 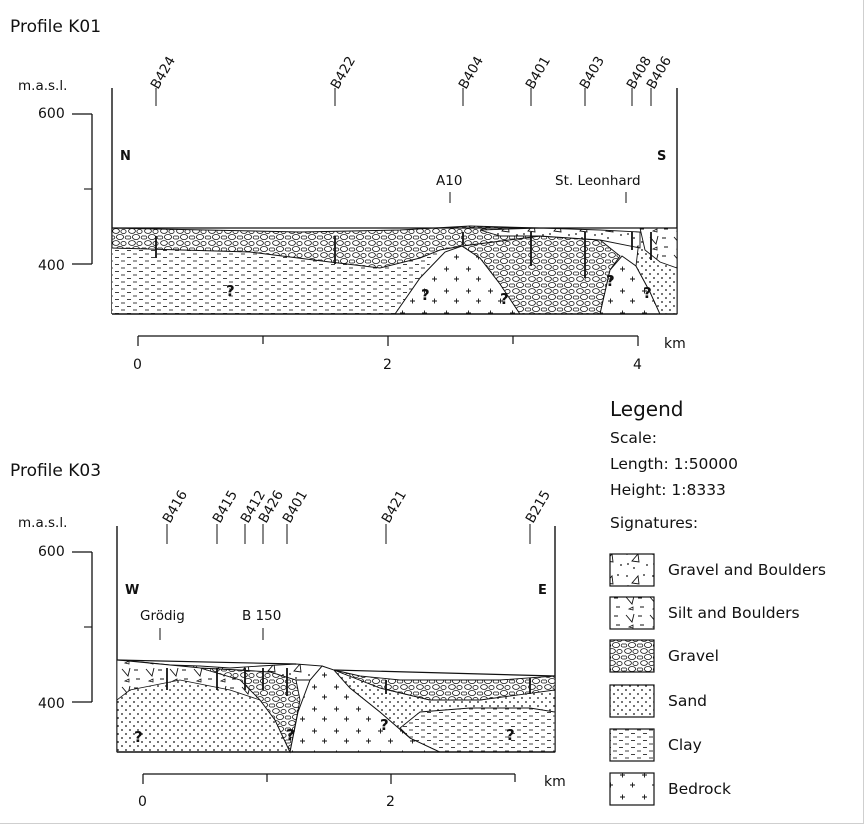 What do you see at coordinates (687, 701) in the screenshot?
I see `legend-item-label: Sand` at bounding box center [687, 701].